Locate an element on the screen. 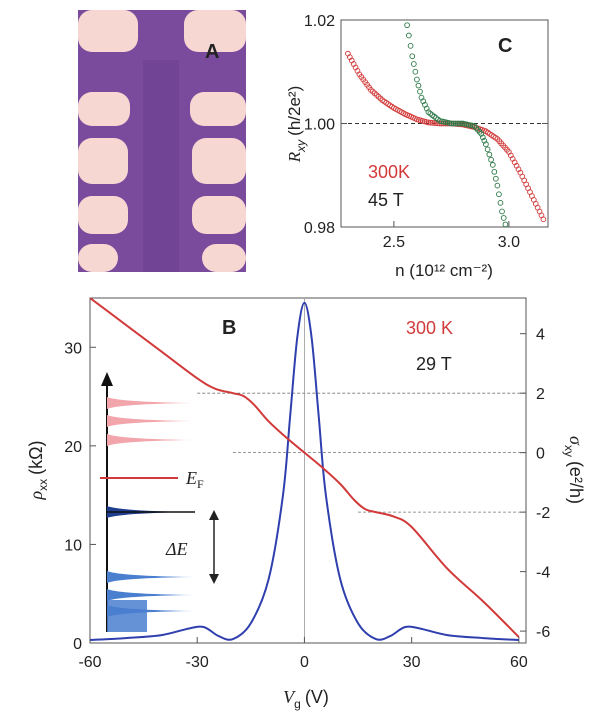  panel-b-y-left-tick-label: 20 is located at coordinates (73, 447).